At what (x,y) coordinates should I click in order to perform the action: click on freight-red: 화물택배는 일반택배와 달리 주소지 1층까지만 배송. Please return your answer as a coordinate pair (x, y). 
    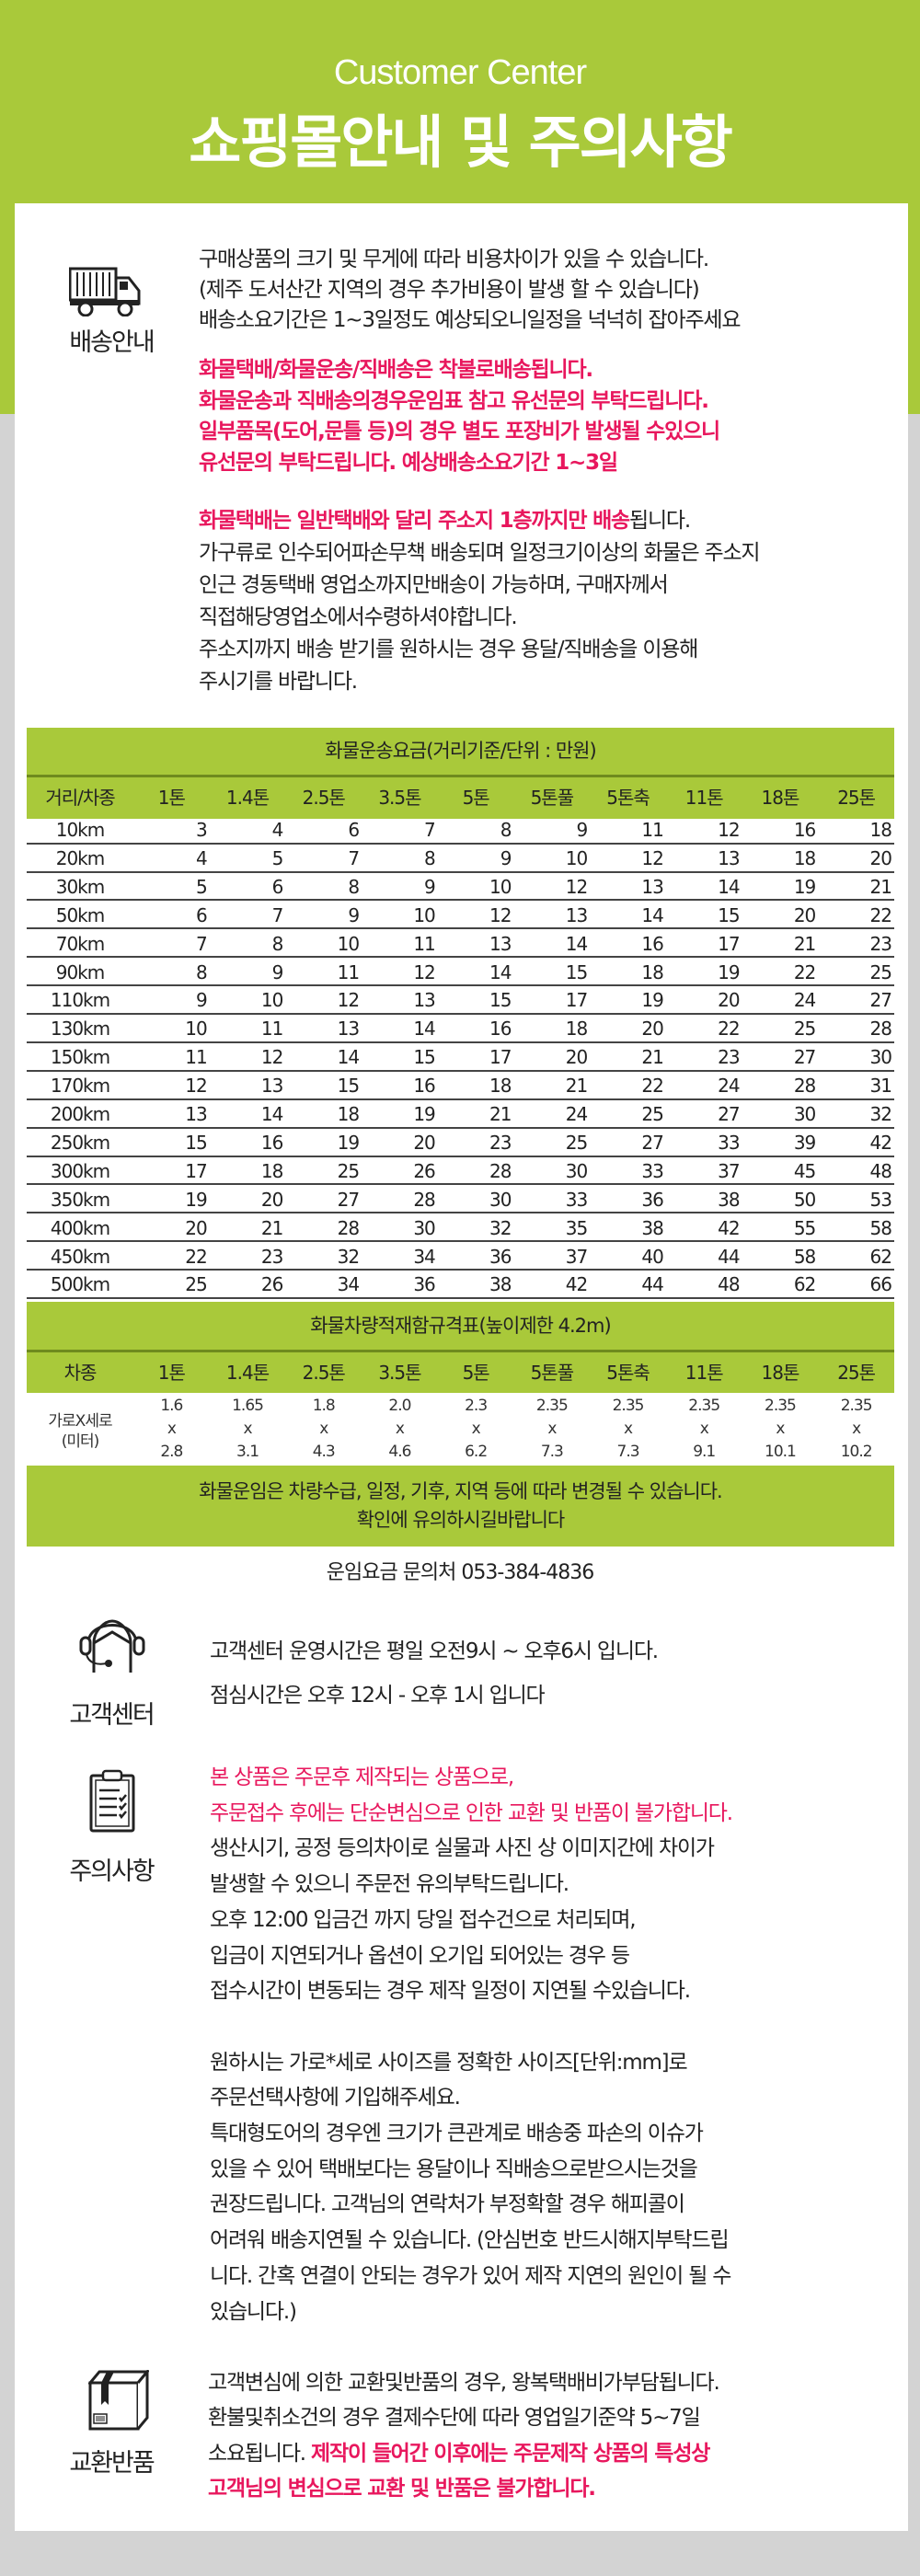
    Looking at the image, I should click on (414, 521).